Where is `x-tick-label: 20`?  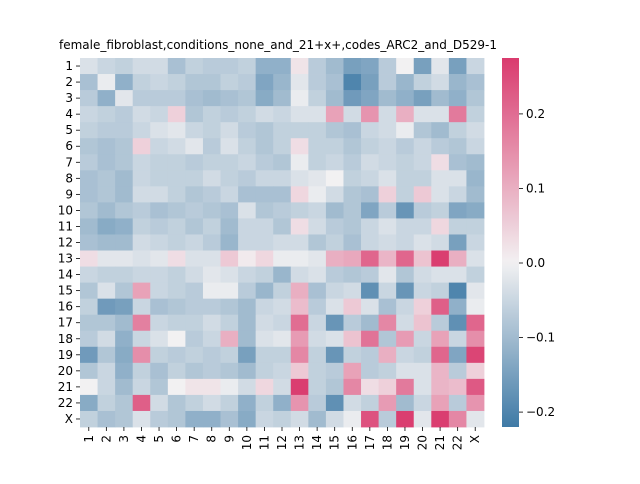
x-tick-label: 20 is located at coordinates (423, 442).